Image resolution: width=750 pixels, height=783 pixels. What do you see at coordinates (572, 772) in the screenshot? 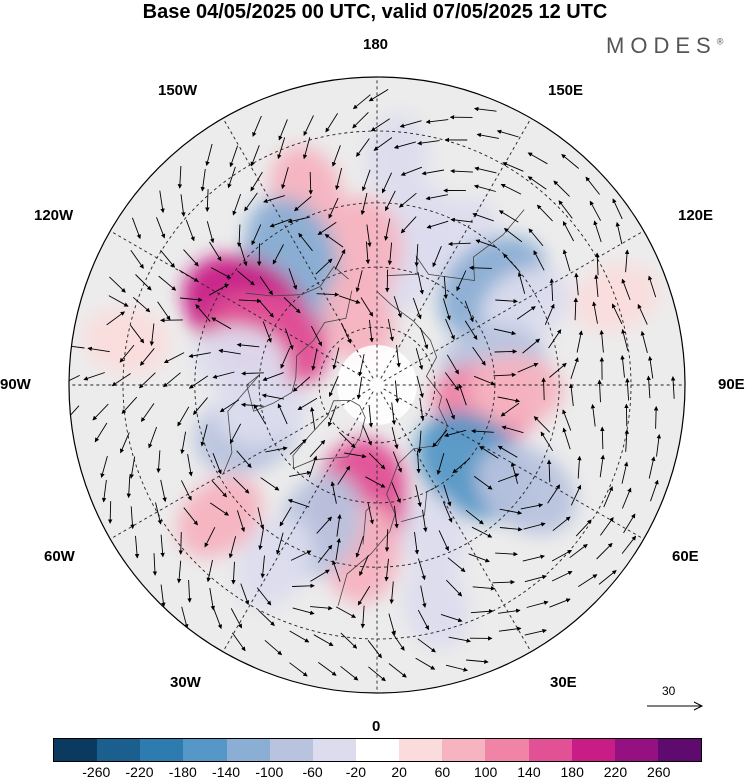
I see `colorbar-tick: 180` at bounding box center [572, 772].